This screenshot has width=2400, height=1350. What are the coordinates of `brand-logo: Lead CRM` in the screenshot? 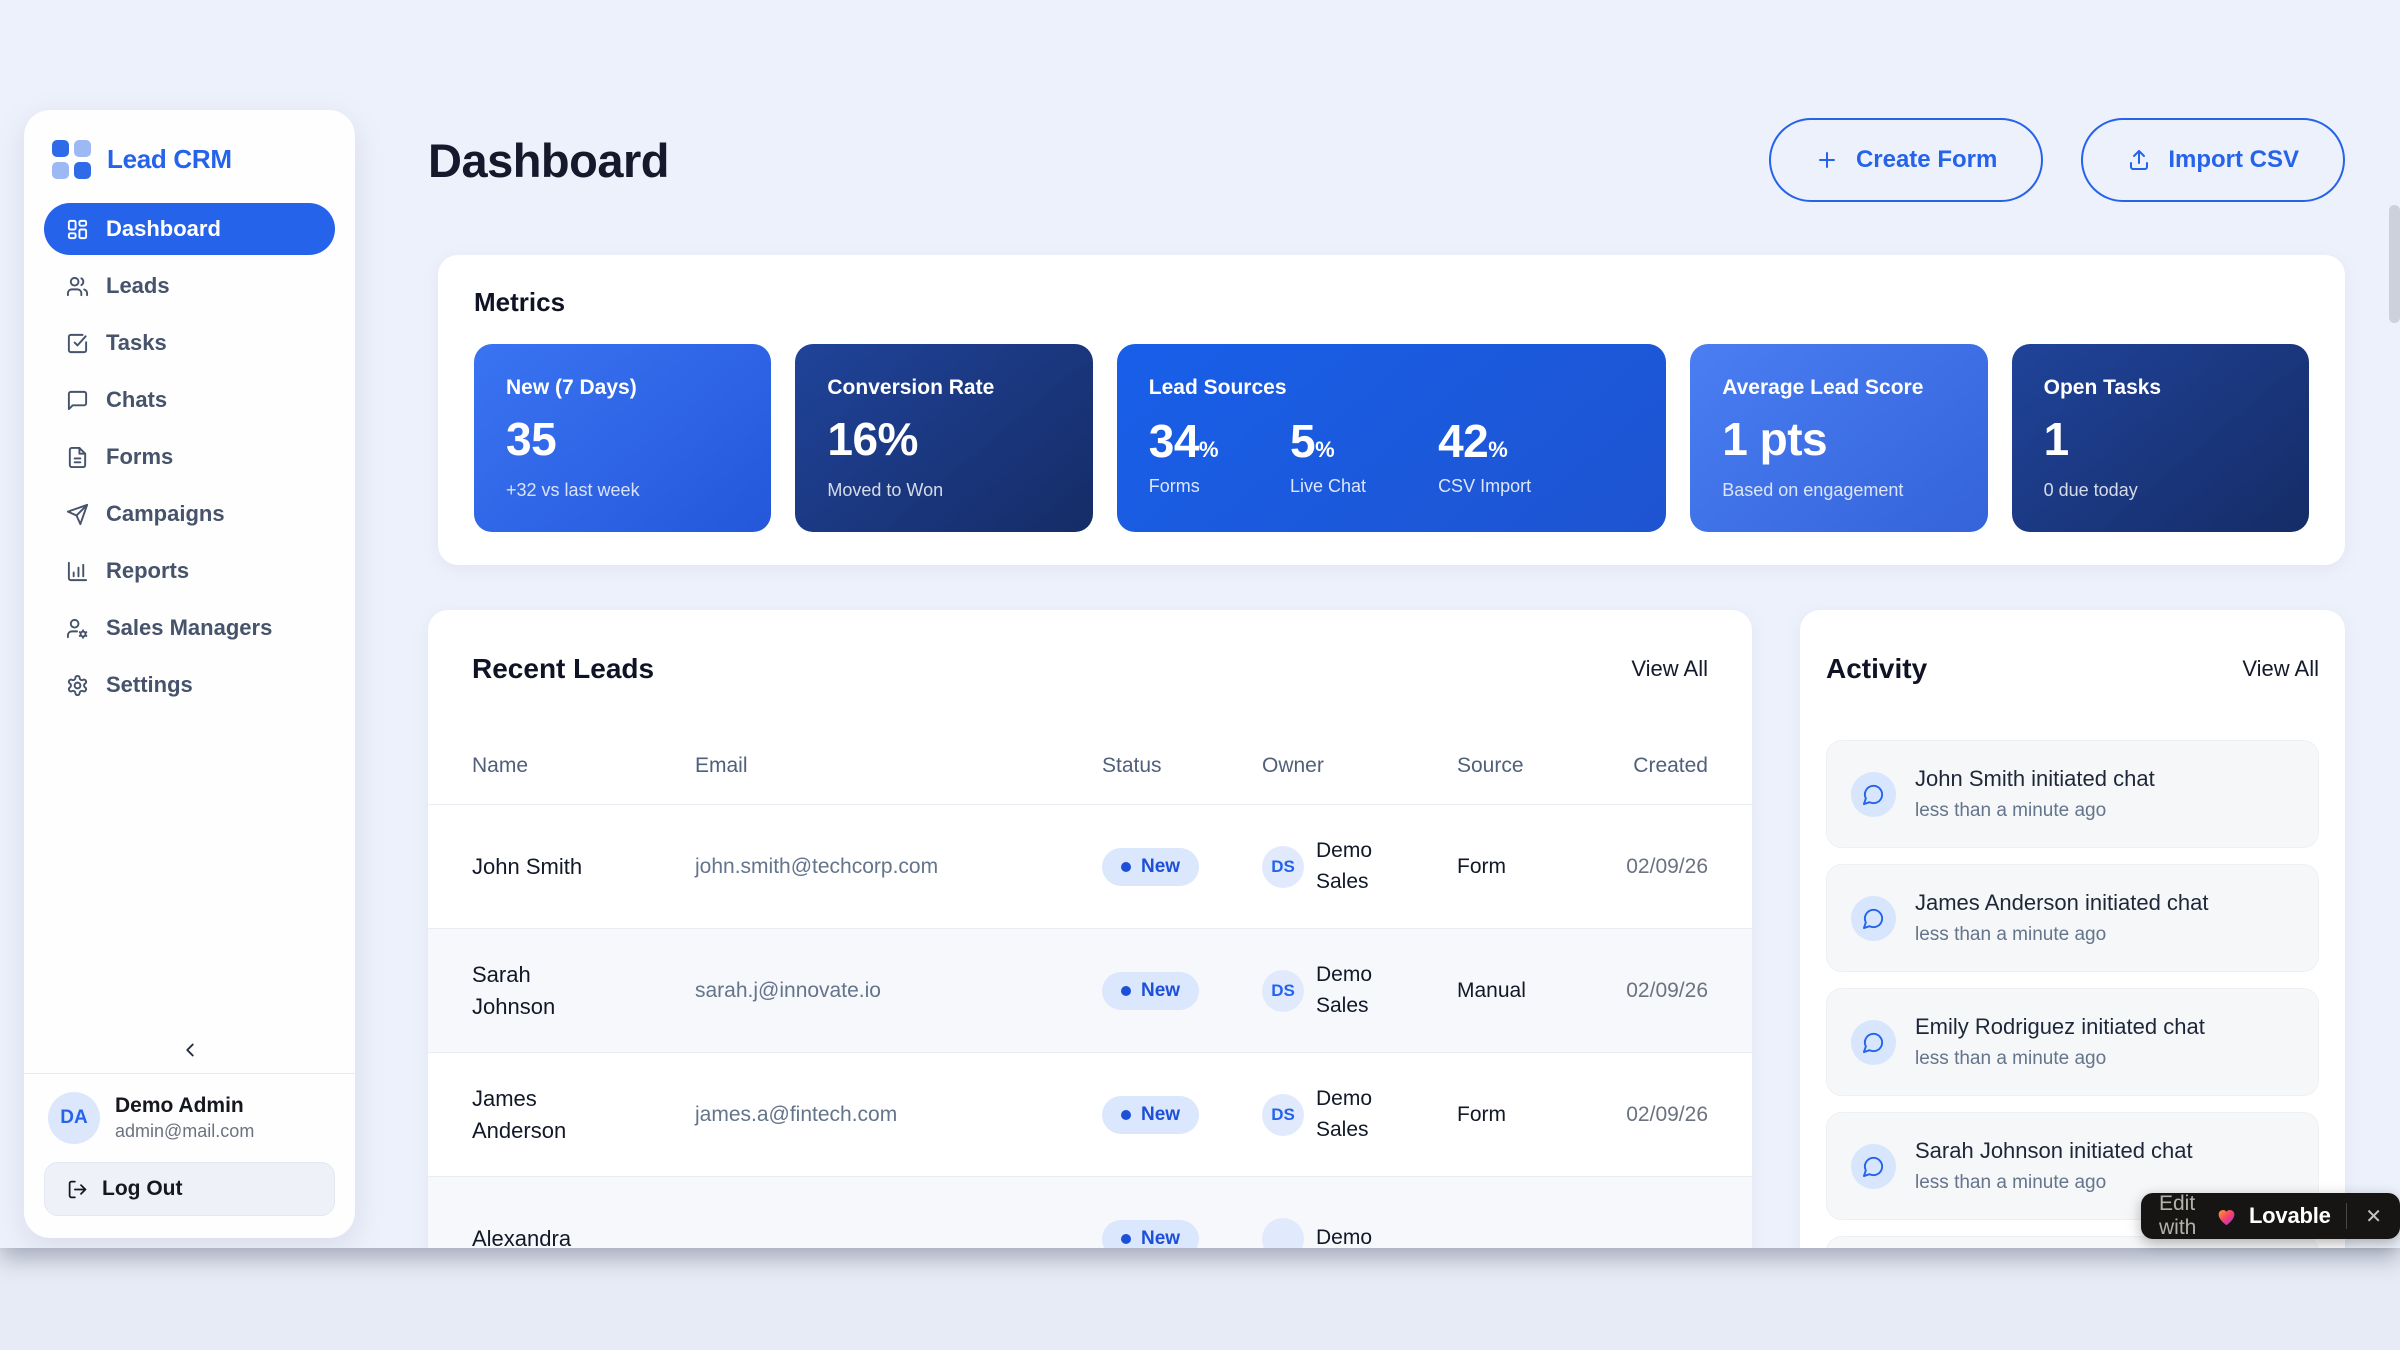 It's located at (189, 147).